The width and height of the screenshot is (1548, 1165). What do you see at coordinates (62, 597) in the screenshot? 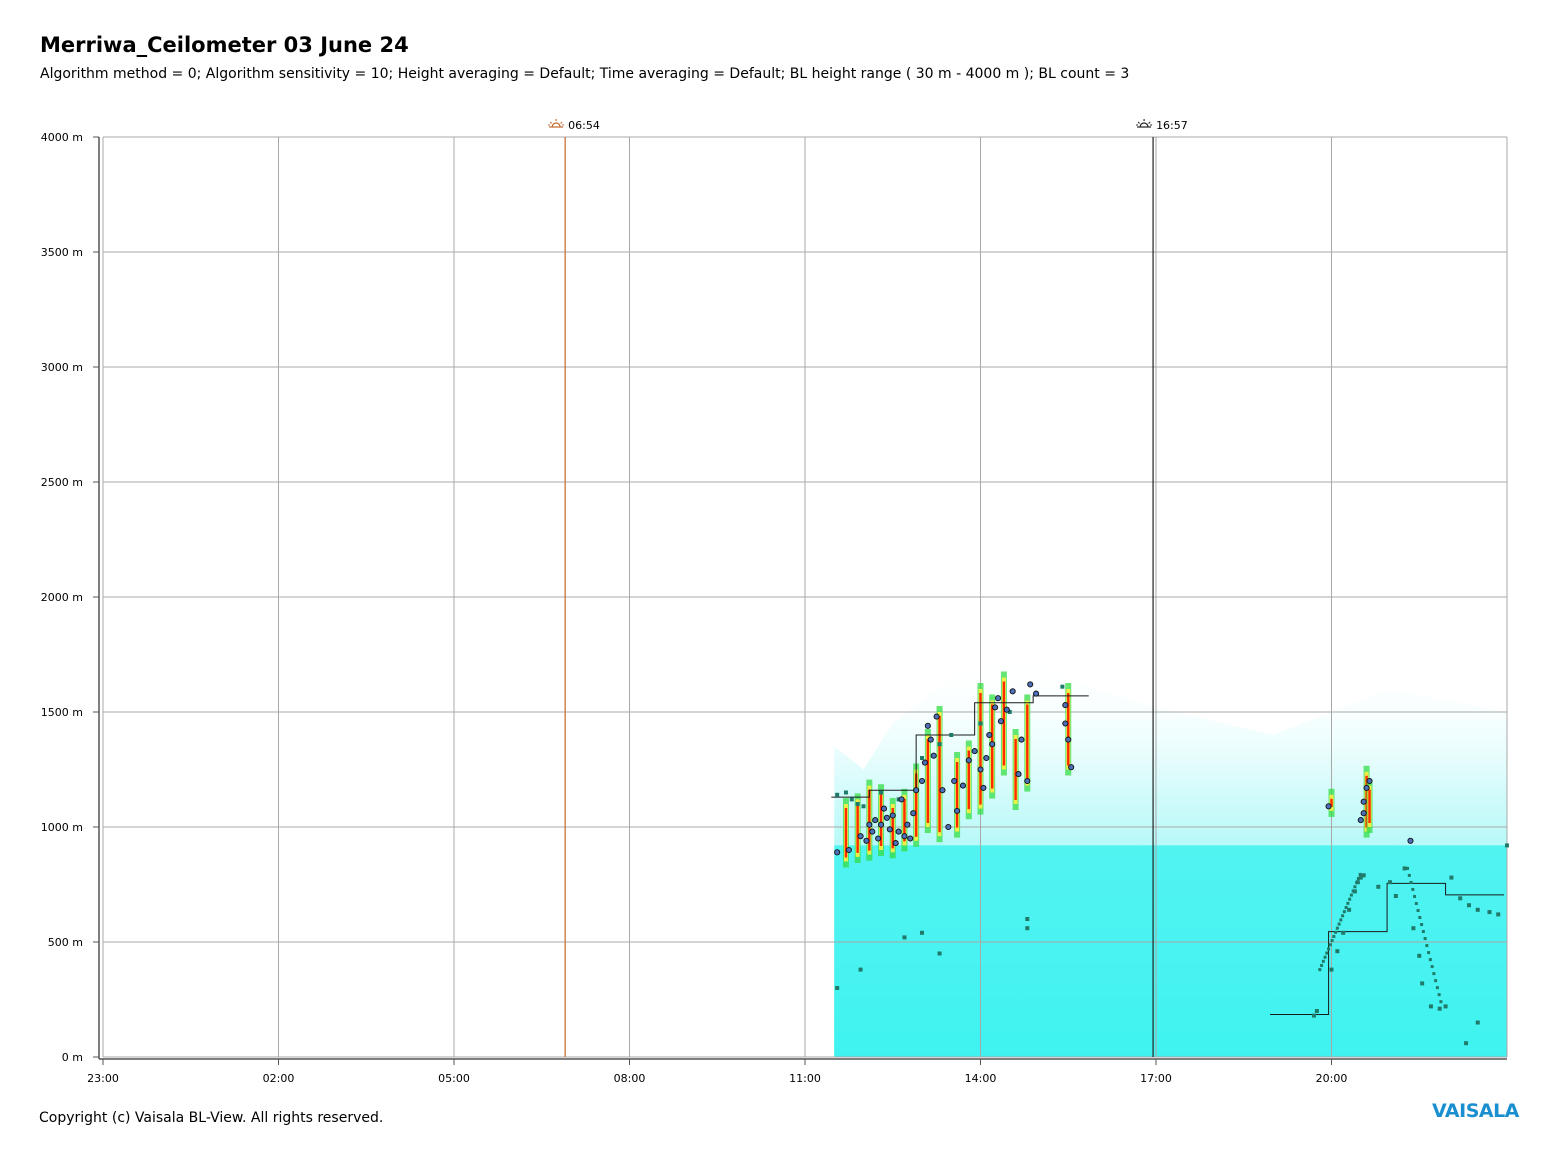
I see `y-tick-label: 2000 m` at bounding box center [62, 597].